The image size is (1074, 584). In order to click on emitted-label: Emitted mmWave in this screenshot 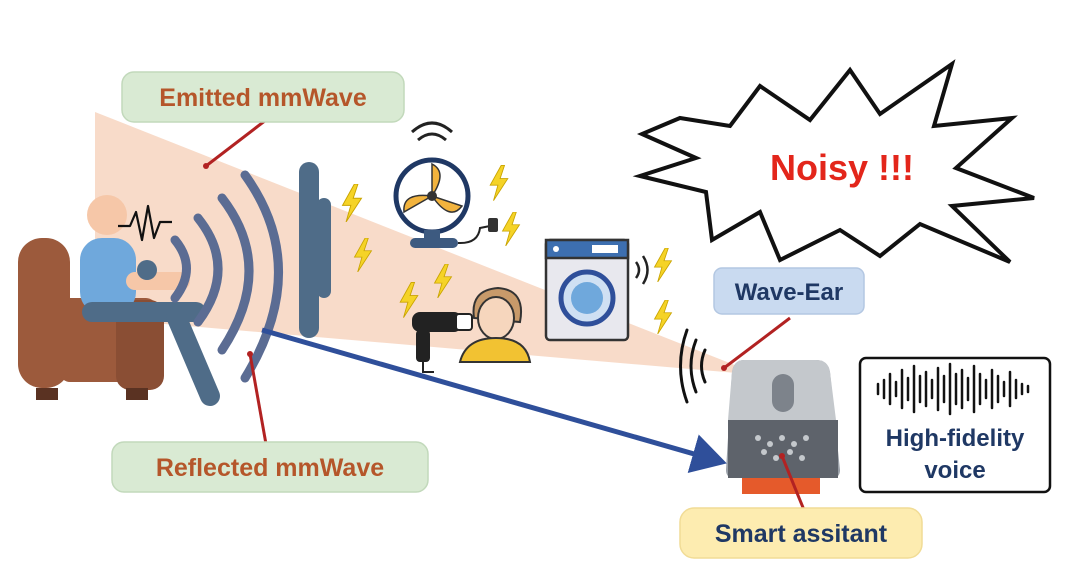, I will do `click(263, 98)`.